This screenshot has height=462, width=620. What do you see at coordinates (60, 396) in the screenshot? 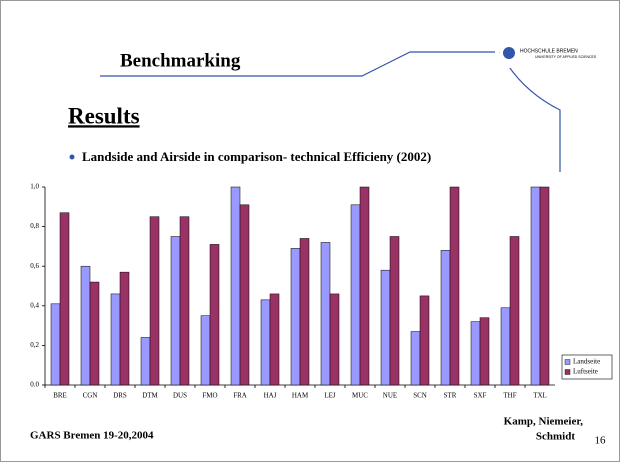
I see `x-tick-label: BRE` at bounding box center [60, 396].